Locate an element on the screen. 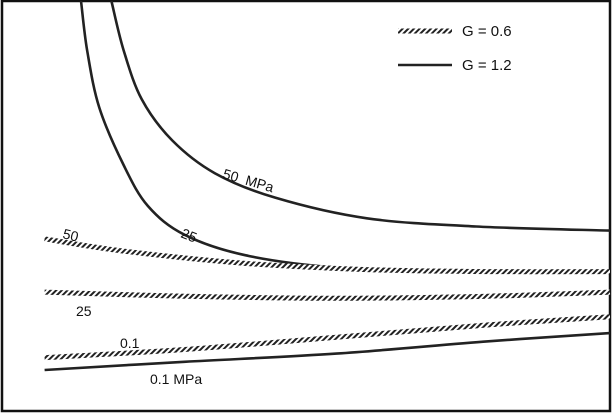  curve-label-g-1p2-0p1-mpa: 0.1 MPa is located at coordinates (176, 379).